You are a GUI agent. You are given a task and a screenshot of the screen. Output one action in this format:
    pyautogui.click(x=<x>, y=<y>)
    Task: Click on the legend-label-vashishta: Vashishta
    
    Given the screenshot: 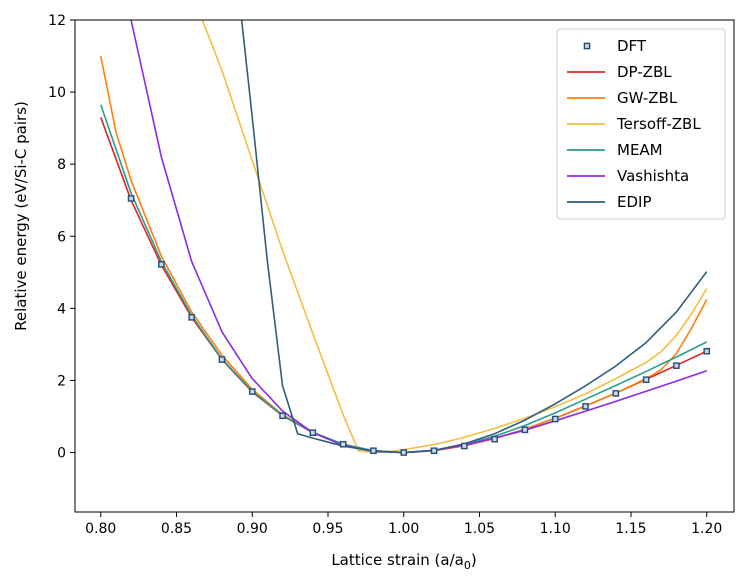 What is the action you would take?
    pyautogui.click(x=653, y=176)
    